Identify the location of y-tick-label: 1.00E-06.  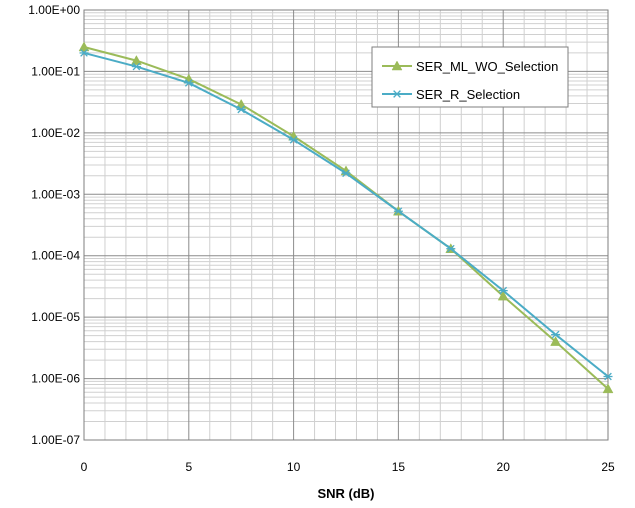
(55, 379).